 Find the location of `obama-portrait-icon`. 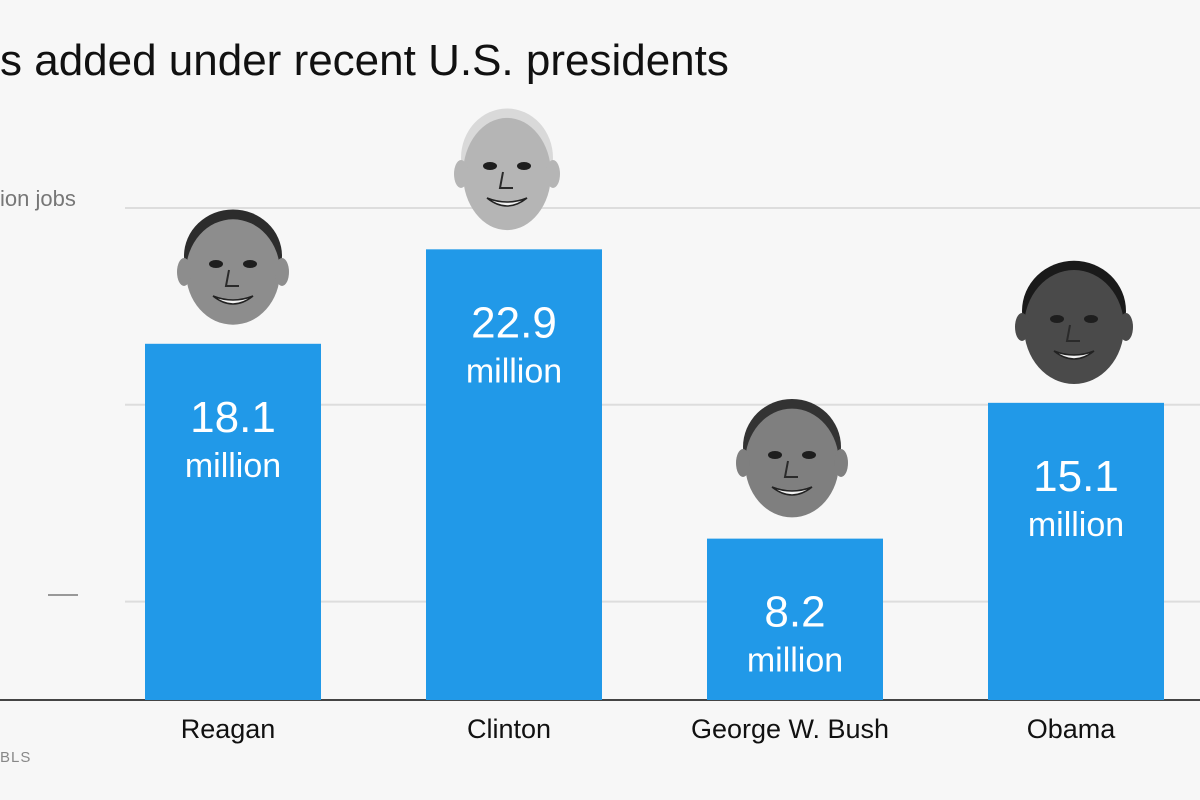

obama-portrait-icon is located at coordinates (1074, 322).